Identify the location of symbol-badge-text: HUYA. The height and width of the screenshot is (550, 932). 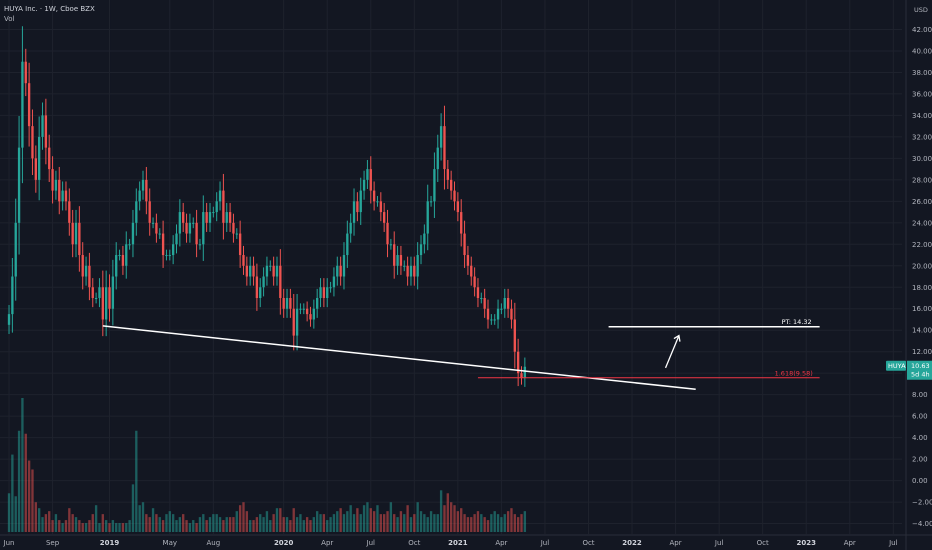
(897, 366).